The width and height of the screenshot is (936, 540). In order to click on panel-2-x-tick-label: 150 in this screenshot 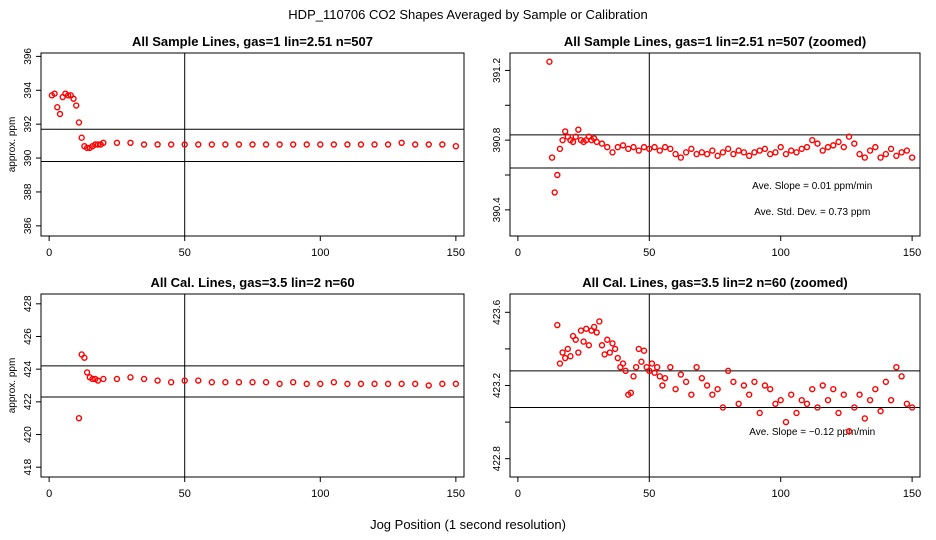, I will do `click(912, 253)`.